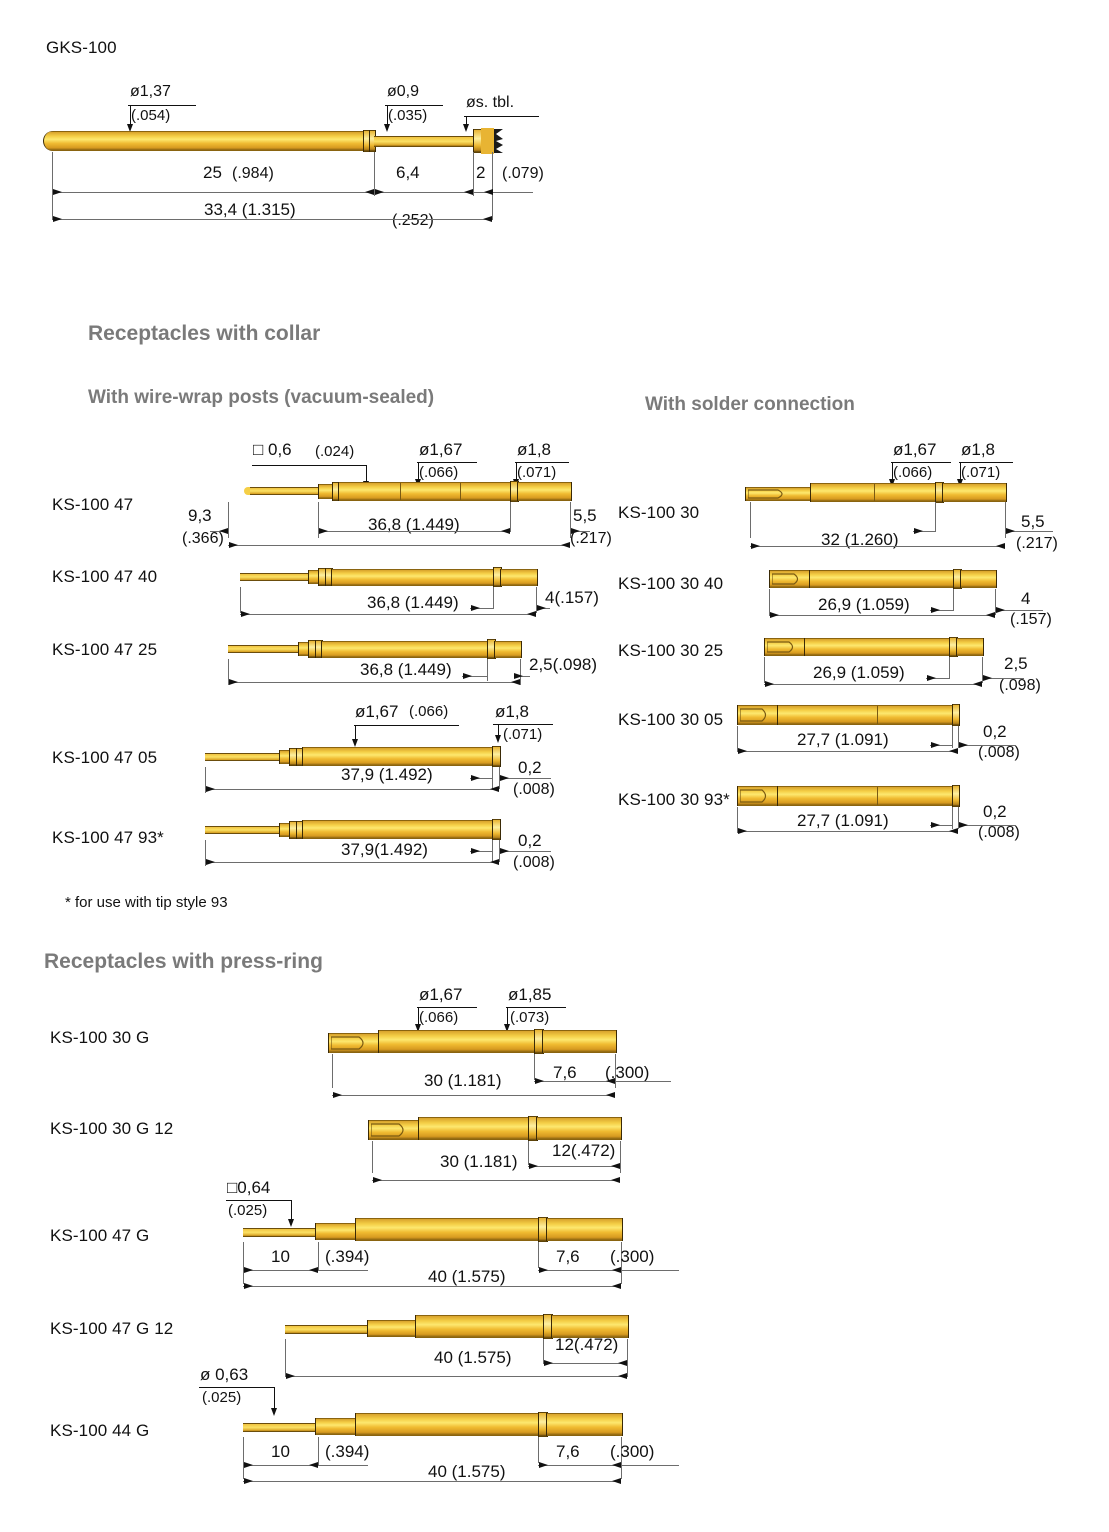 The height and width of the screenshot is (1532, 1109). I want to click on pr4-ar-b2, so click(622, 1376).